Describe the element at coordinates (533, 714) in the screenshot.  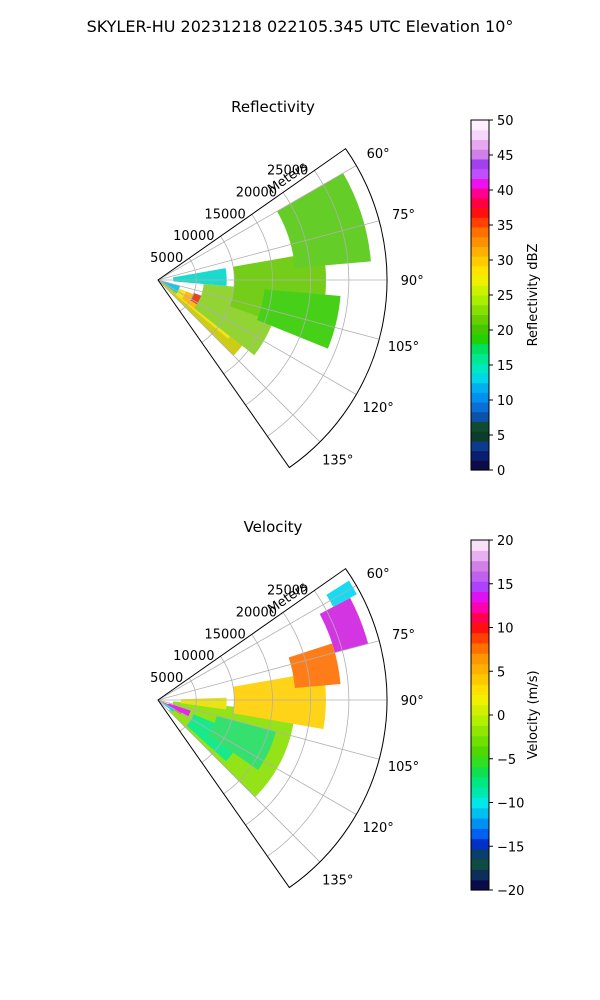
I see `colorbar-label: Velocity (m/s)` at that location.